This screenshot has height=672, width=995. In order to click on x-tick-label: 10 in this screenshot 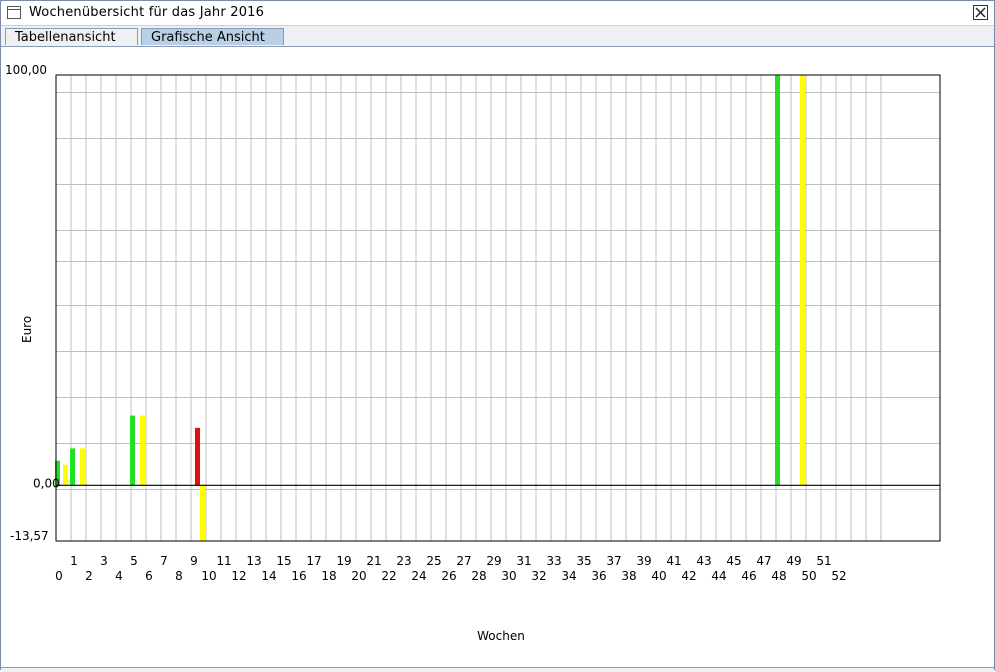, I will do `click(208, 576)`.